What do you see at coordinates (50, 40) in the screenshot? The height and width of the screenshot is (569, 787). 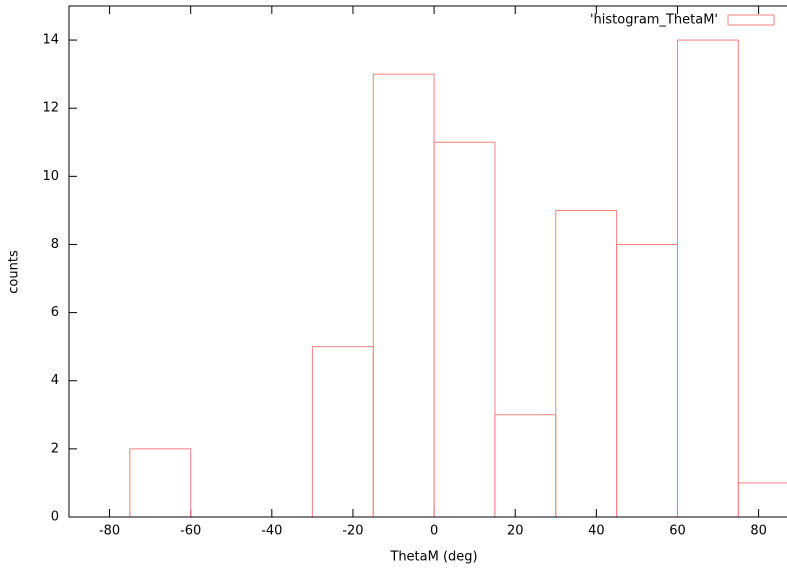 I see `y-tick-label: 14` at bounding box center [50, 40].